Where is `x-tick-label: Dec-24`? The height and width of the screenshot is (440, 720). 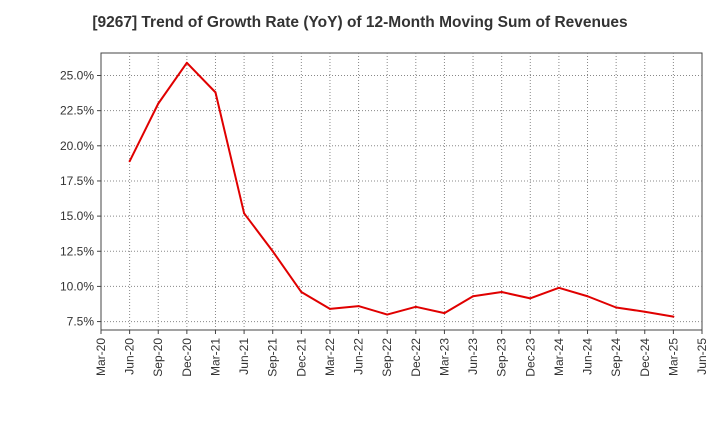 x-tick-label: Dec-24 is located at coordinates (645, 357).